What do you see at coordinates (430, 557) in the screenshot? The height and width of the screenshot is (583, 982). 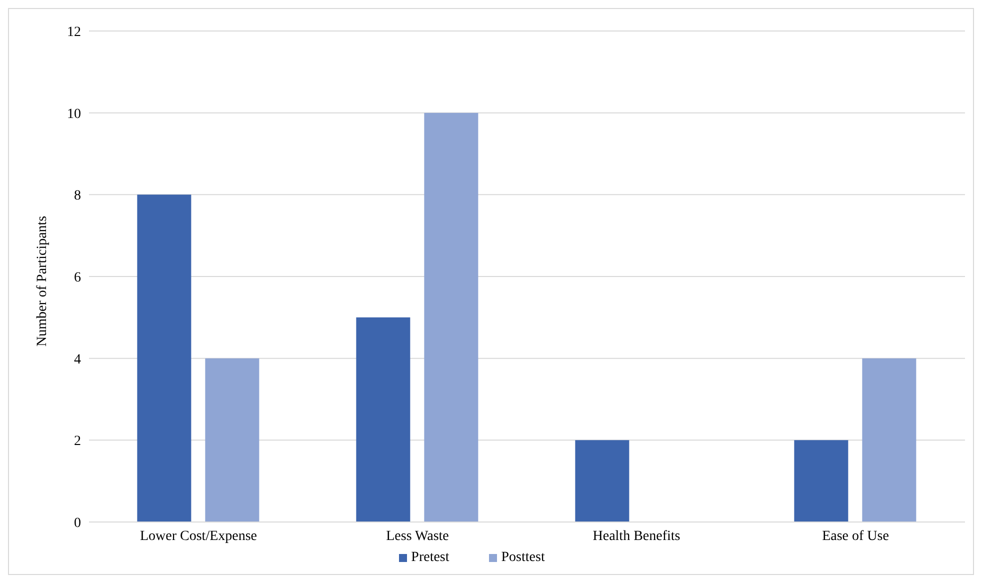 I see `legend-label: Pretest` at bounding box center [430, 557].